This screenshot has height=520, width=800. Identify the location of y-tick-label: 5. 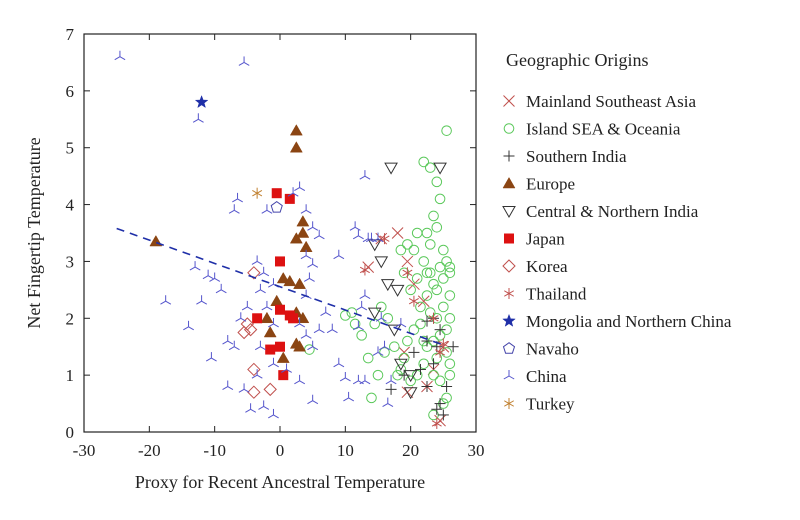
(70, 148).